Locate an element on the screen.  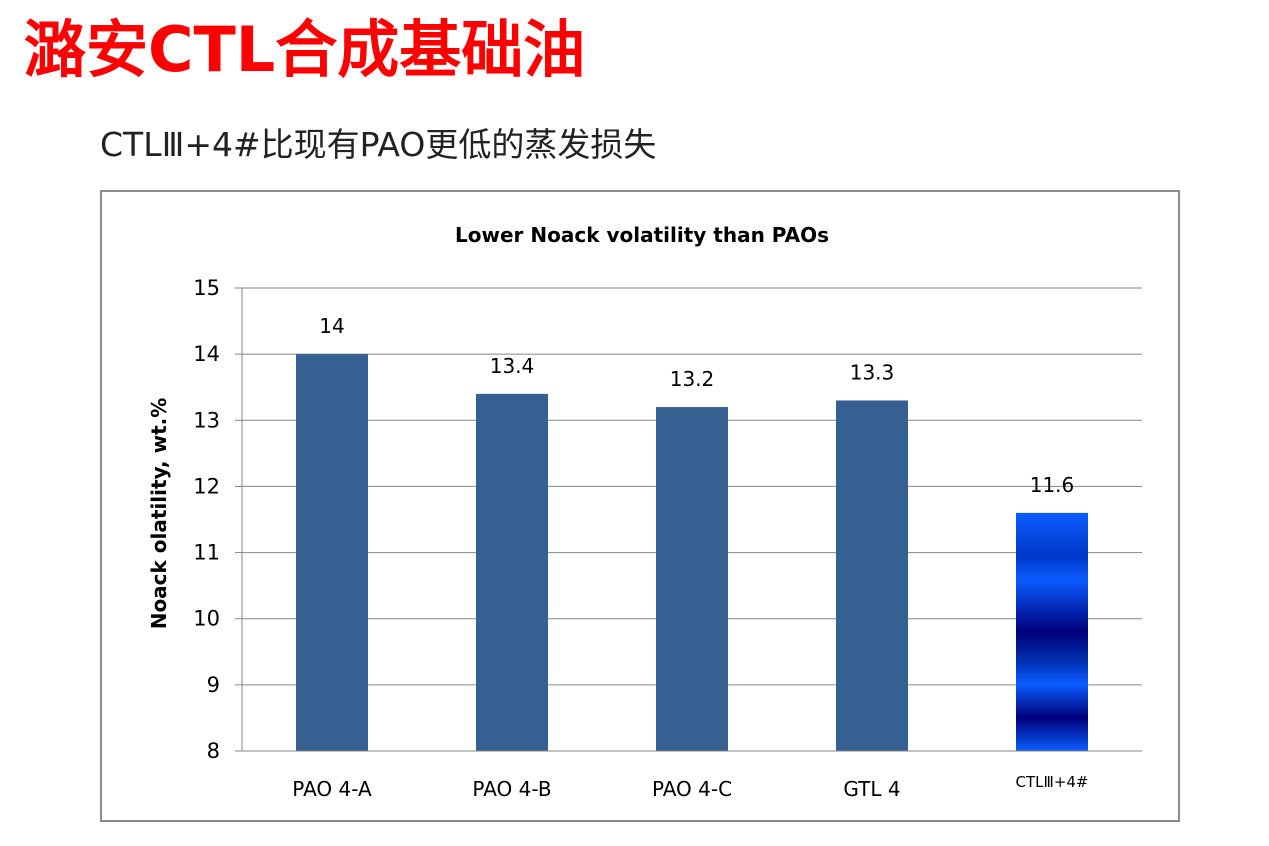
x-axis: PAO 4-A PAO 4-B PAO 4-C GTL 4 CTLⅢ+4# is located at coordinates (692, 775).